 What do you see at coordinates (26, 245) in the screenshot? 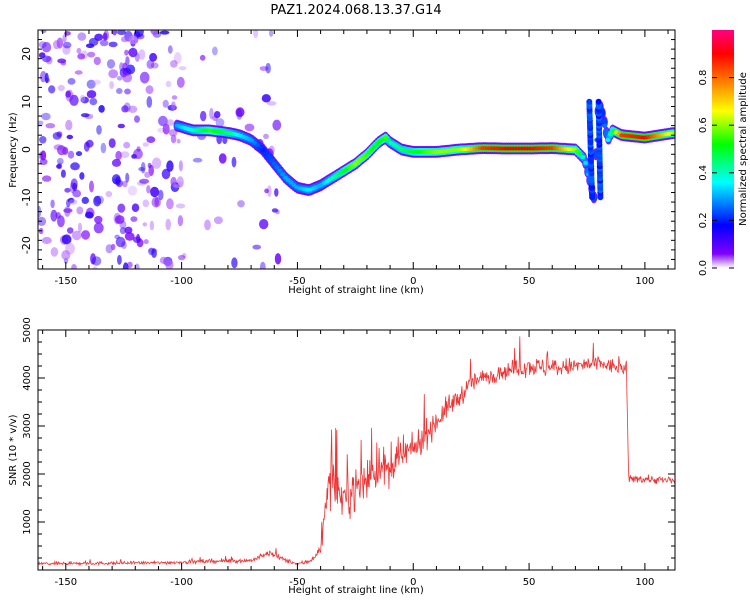
I see `y-tick-label: -20` at bounding box center [26, 245].